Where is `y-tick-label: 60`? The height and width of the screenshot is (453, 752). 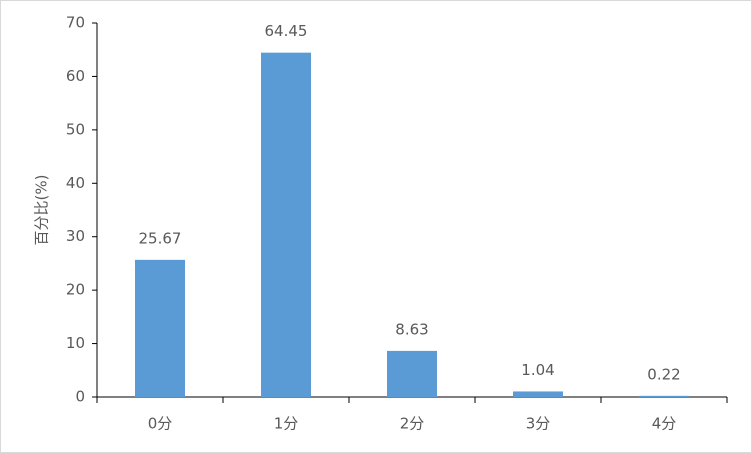
y-tick-label: 60 is located at coordinates (75, 76).